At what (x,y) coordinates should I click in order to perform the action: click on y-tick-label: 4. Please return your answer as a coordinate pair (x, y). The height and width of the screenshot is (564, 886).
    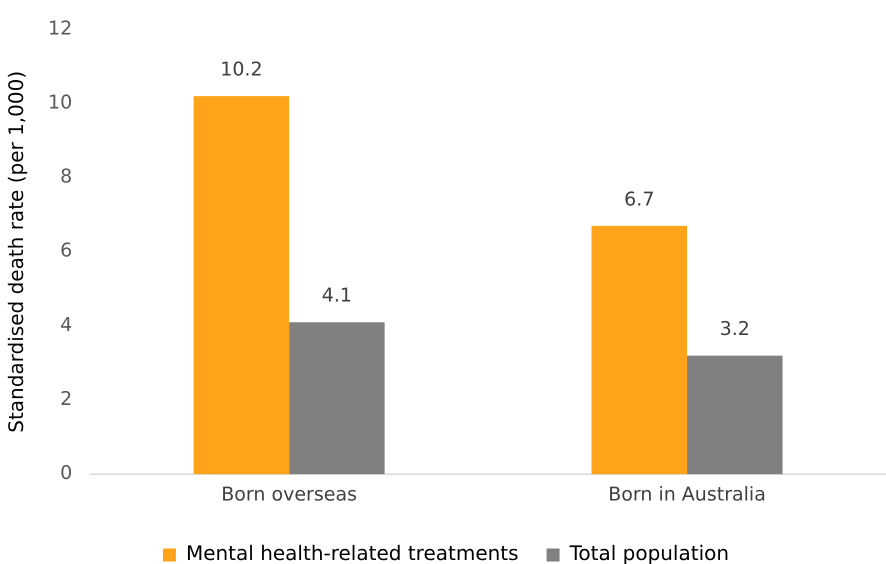
    Looking at the image, I should click on (66, 325).